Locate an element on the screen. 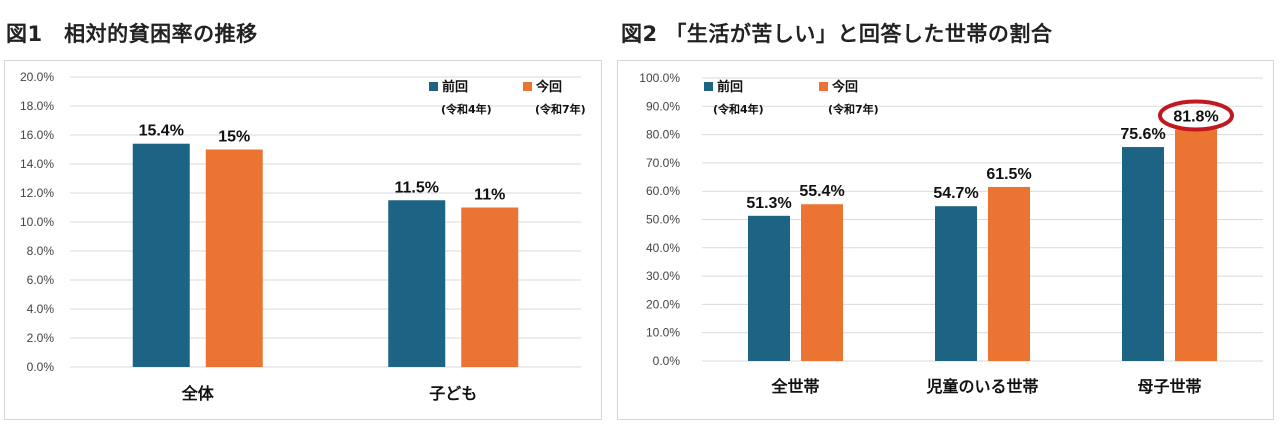 This screenshot has width=1280, height=434. y-tick-label: 16.0% is located at coordinates (37, 135).